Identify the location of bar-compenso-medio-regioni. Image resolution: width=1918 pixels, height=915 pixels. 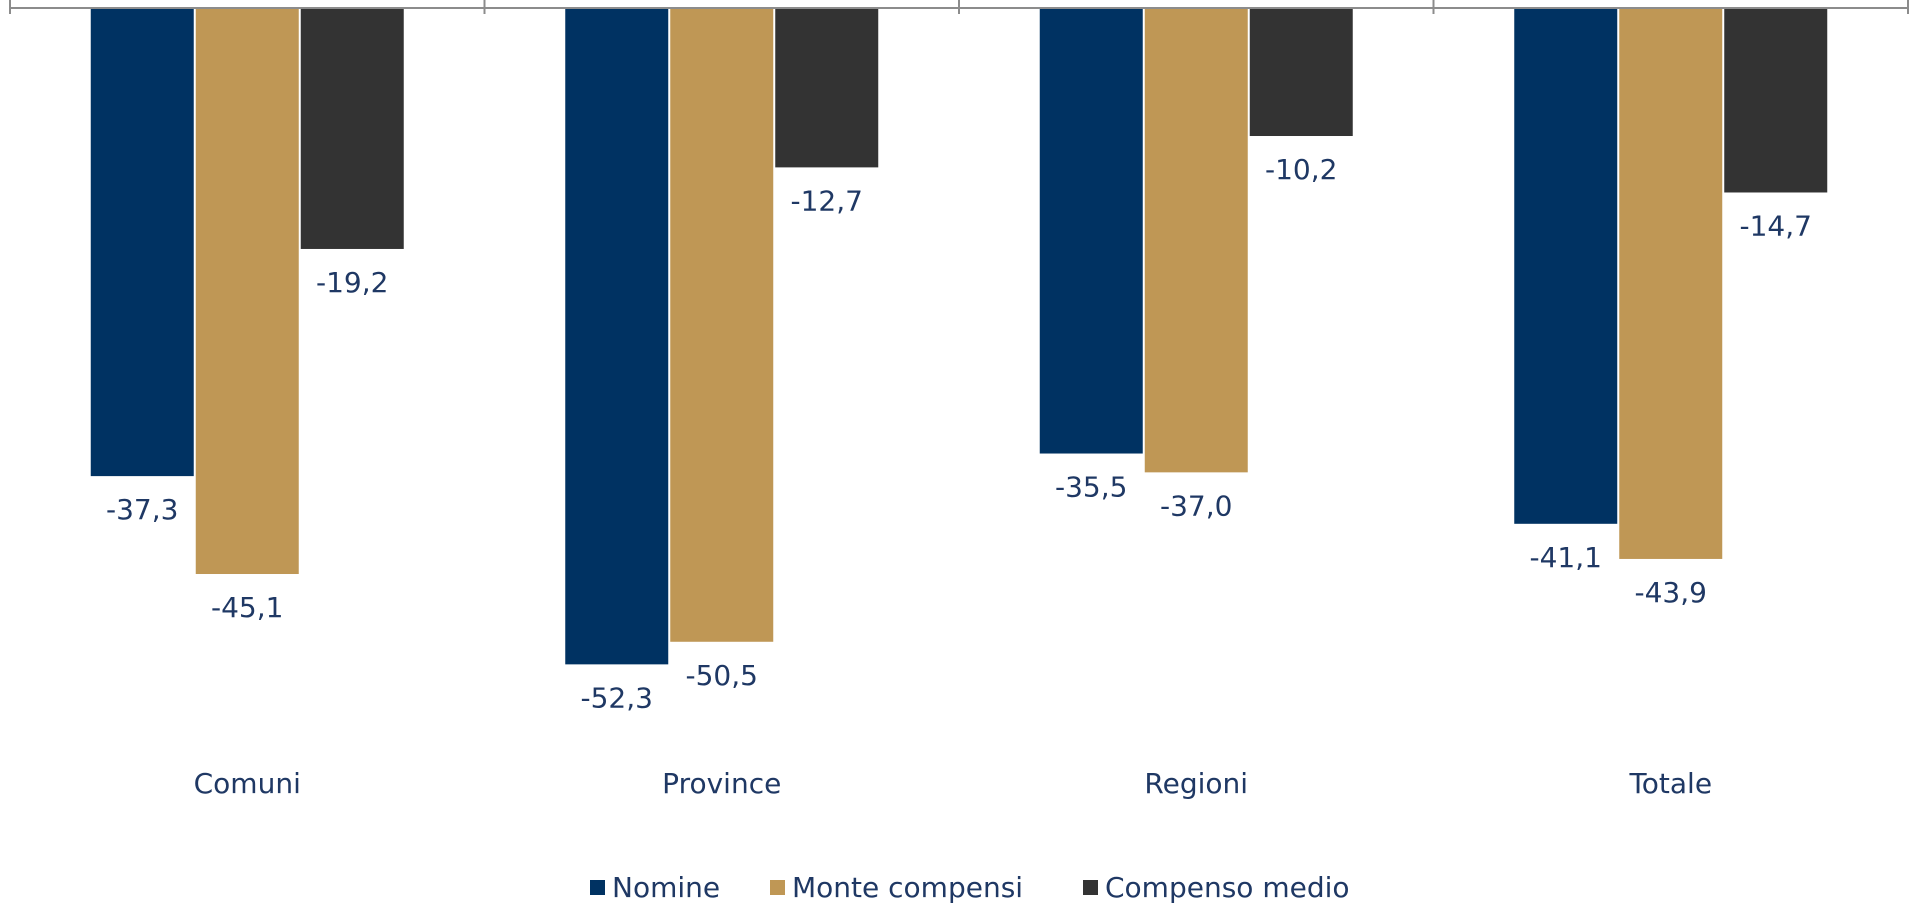
(1301, 72).